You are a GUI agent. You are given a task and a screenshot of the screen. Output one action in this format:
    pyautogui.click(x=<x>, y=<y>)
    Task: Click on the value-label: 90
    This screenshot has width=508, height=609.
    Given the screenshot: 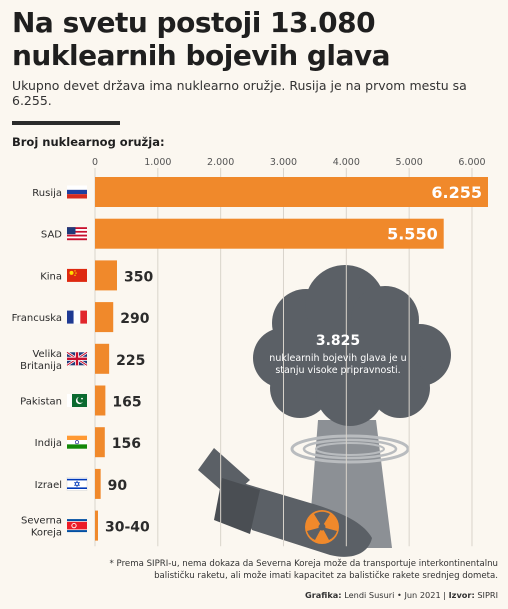 What is the action you would take?
    pyautogui.click(x=118, y=486)
    